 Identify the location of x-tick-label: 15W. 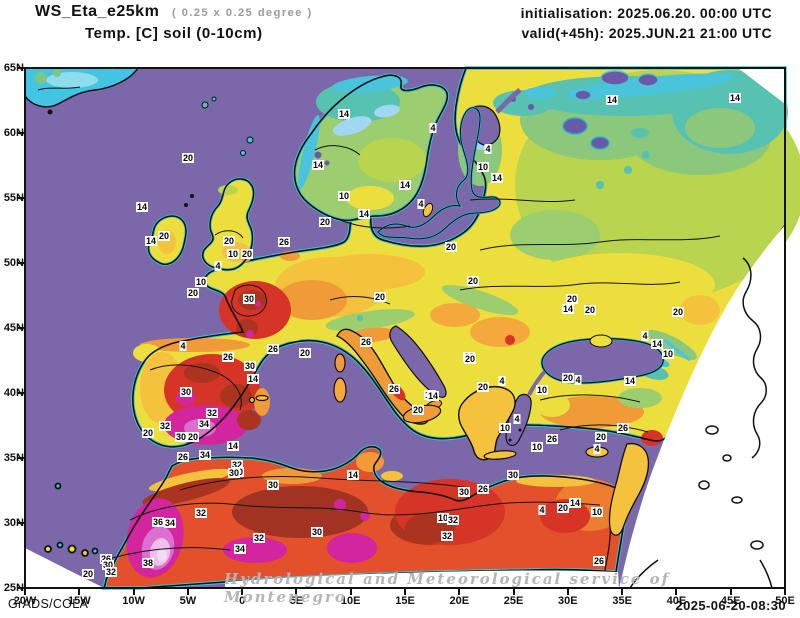
(79, 601).